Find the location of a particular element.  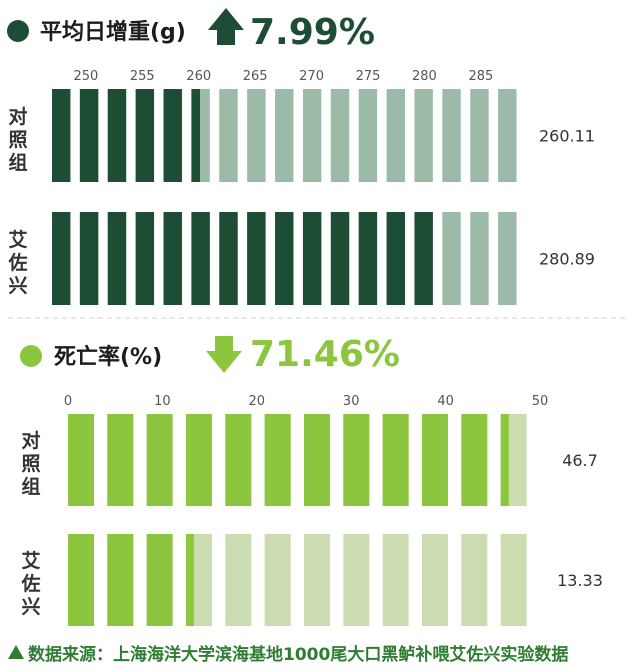

value-label: 280.89 is located at coordinates (567, 259).